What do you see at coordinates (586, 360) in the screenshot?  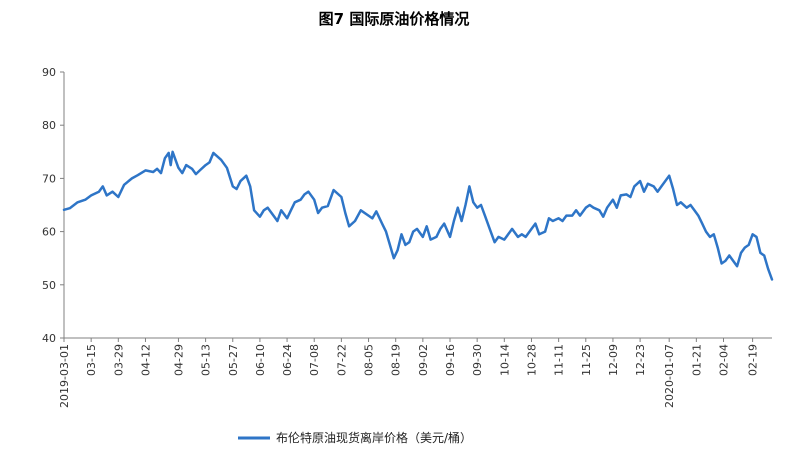 I see `x-tick-label: 11-25` at bounding box center [586, 360].